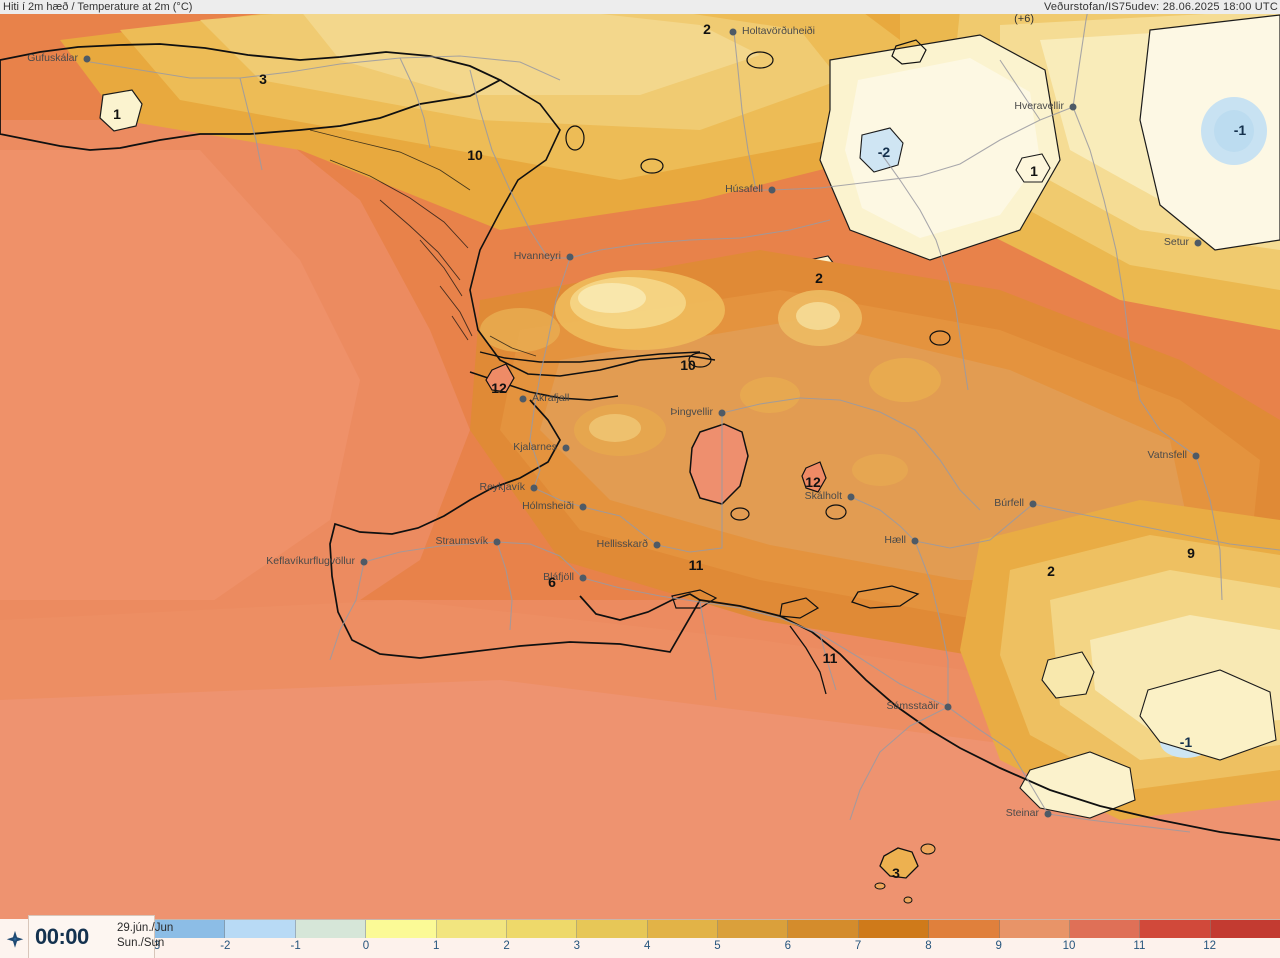  I want to click on weekday-label: Sun./Sun, so click(141, 943).